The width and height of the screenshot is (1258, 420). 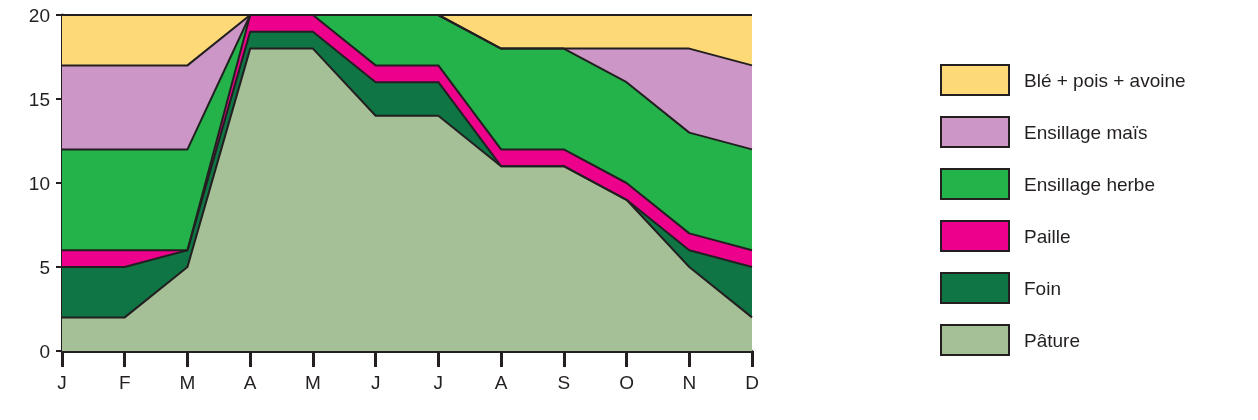 What do you see at coordinates (39, 15) in the screenshot?
I see `y-tick-label: 20` at bounding box center [39, 15].